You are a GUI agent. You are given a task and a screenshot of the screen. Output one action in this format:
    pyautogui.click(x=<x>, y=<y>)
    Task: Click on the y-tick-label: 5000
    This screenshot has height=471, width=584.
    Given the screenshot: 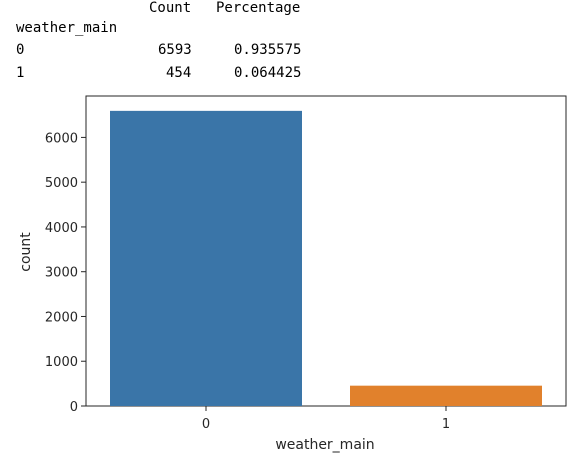 What is the action you would take?
    pyautogui.click(x=61, y=183)
    